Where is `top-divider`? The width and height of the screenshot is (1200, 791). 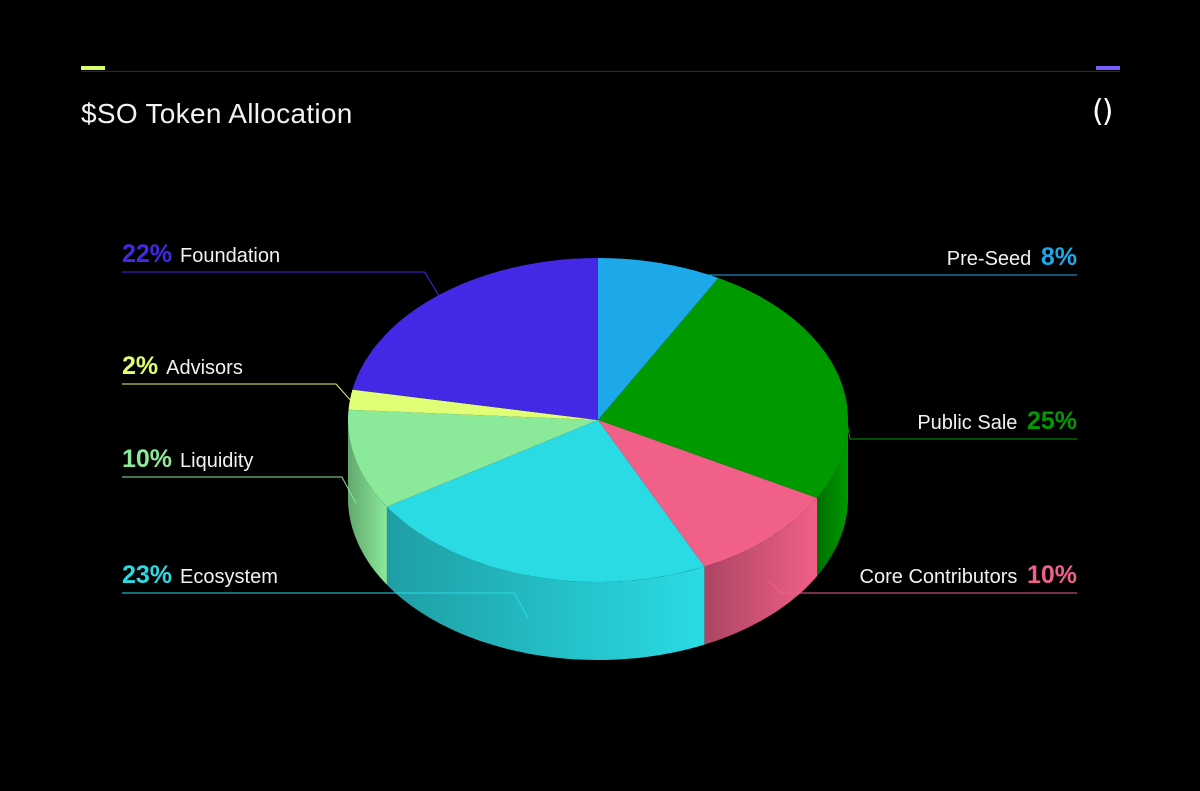
top-divider is located at coordinates (600, 71).